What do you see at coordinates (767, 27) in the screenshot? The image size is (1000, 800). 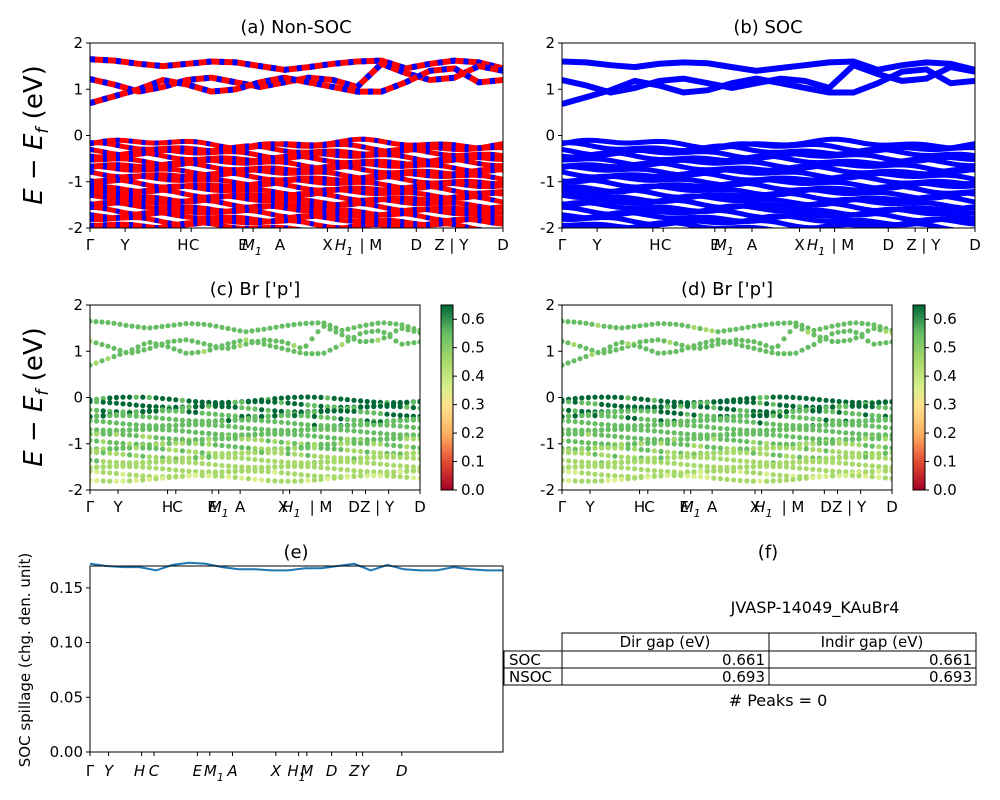 I see `panel-b-title: (b) SOC` at bounding box center [767, 27].